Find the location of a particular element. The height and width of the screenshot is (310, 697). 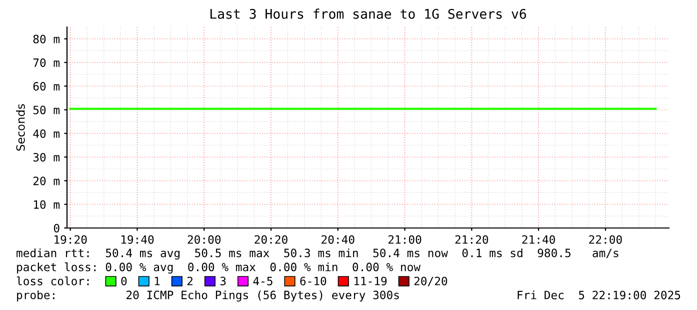

y-tick-label: 50 m is located at coordinates (46, 110).